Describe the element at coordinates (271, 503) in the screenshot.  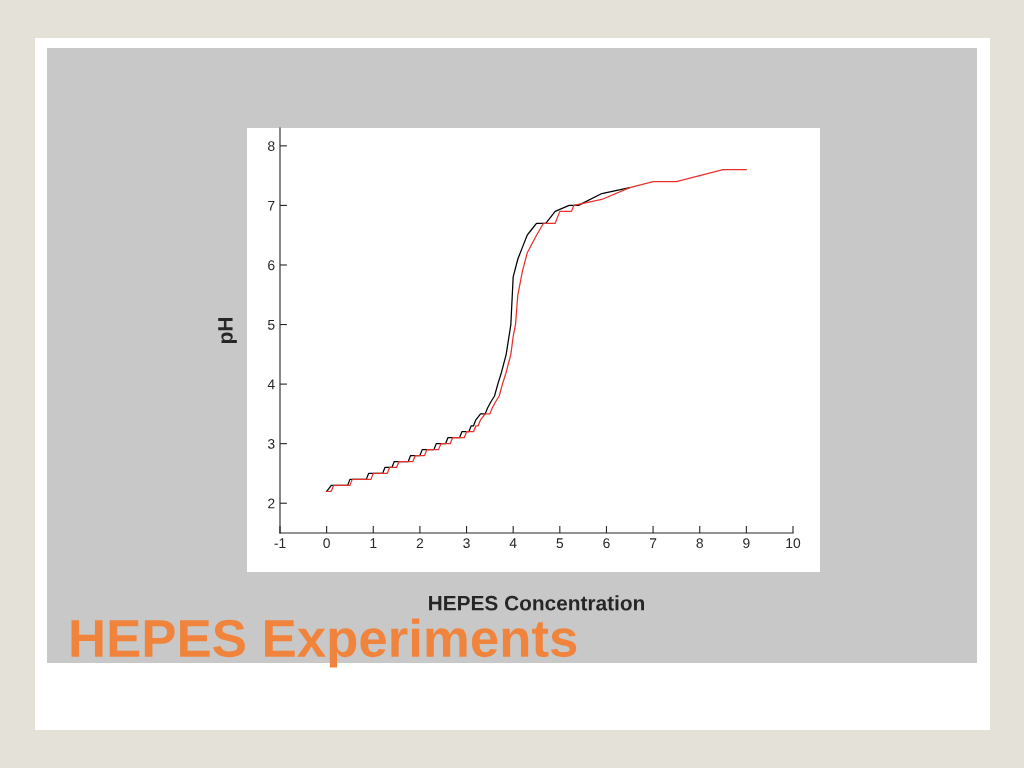
I see `y-tick-label: 2` at that location.